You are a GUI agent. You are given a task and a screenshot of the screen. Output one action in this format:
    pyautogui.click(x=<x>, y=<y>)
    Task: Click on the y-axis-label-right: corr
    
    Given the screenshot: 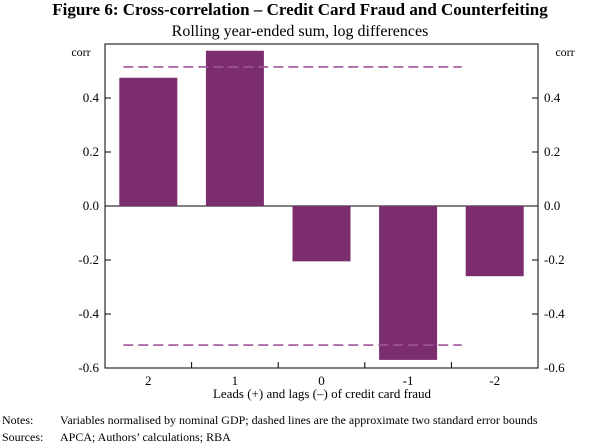 What is the action you would take?
    pyautogui.click(x=564, y=52)
    